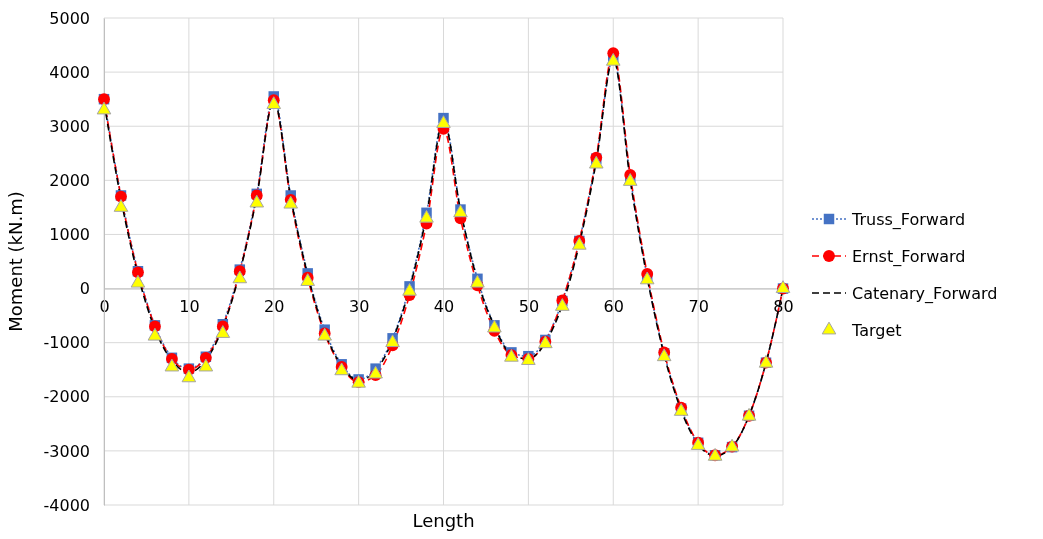  I want to click on y-tick-label: 2000, so click(69, 180).